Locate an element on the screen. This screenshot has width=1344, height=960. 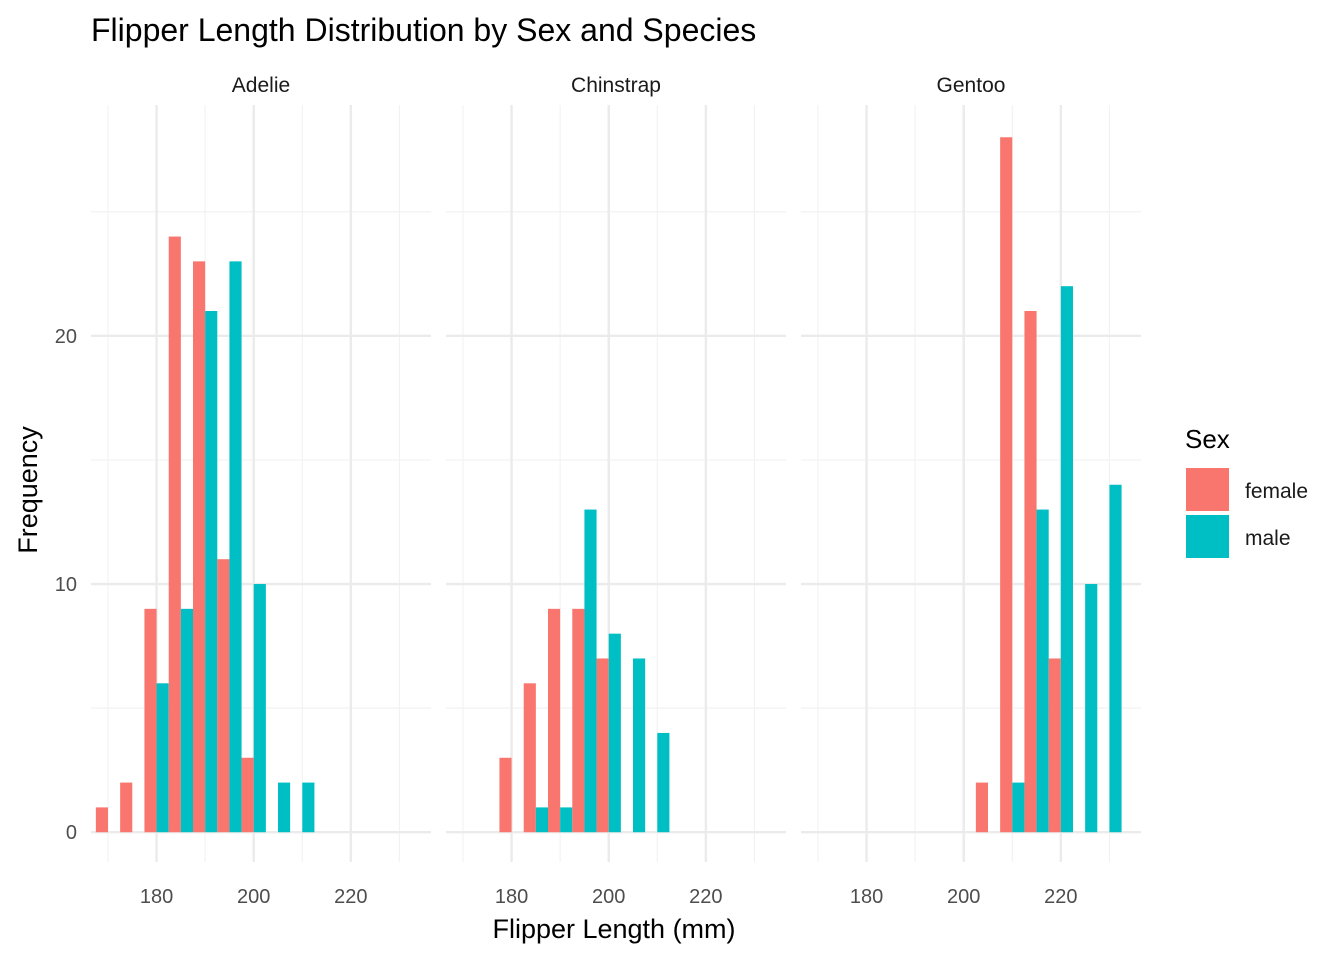
legend-item-male: male is located at coordinates (1238, 536).